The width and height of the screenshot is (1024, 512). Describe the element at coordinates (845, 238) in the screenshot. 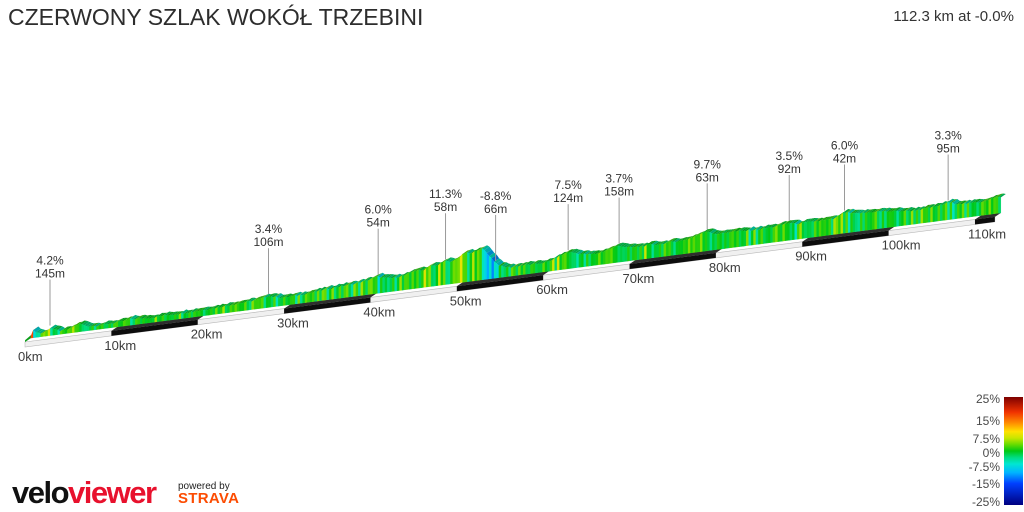

I see `plank-decade-mark` at that location.